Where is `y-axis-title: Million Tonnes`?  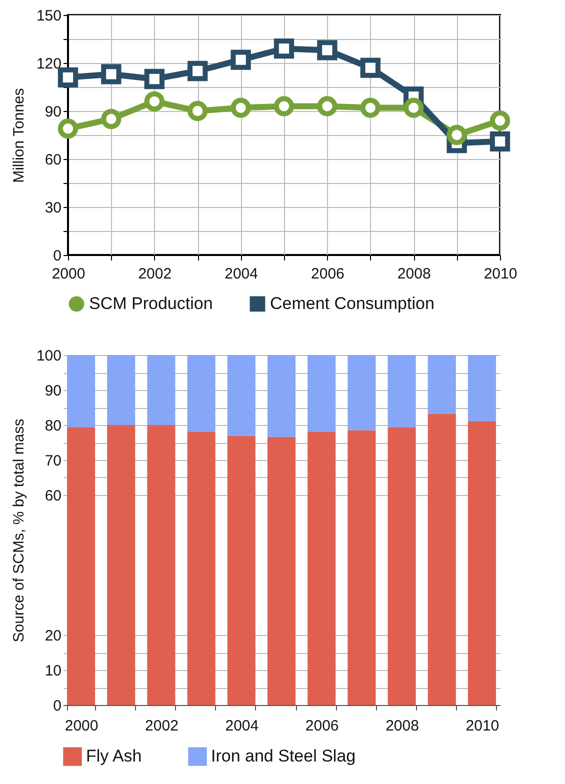 y-axis-title: Million Tonnes is located at coordinates (19, 135).